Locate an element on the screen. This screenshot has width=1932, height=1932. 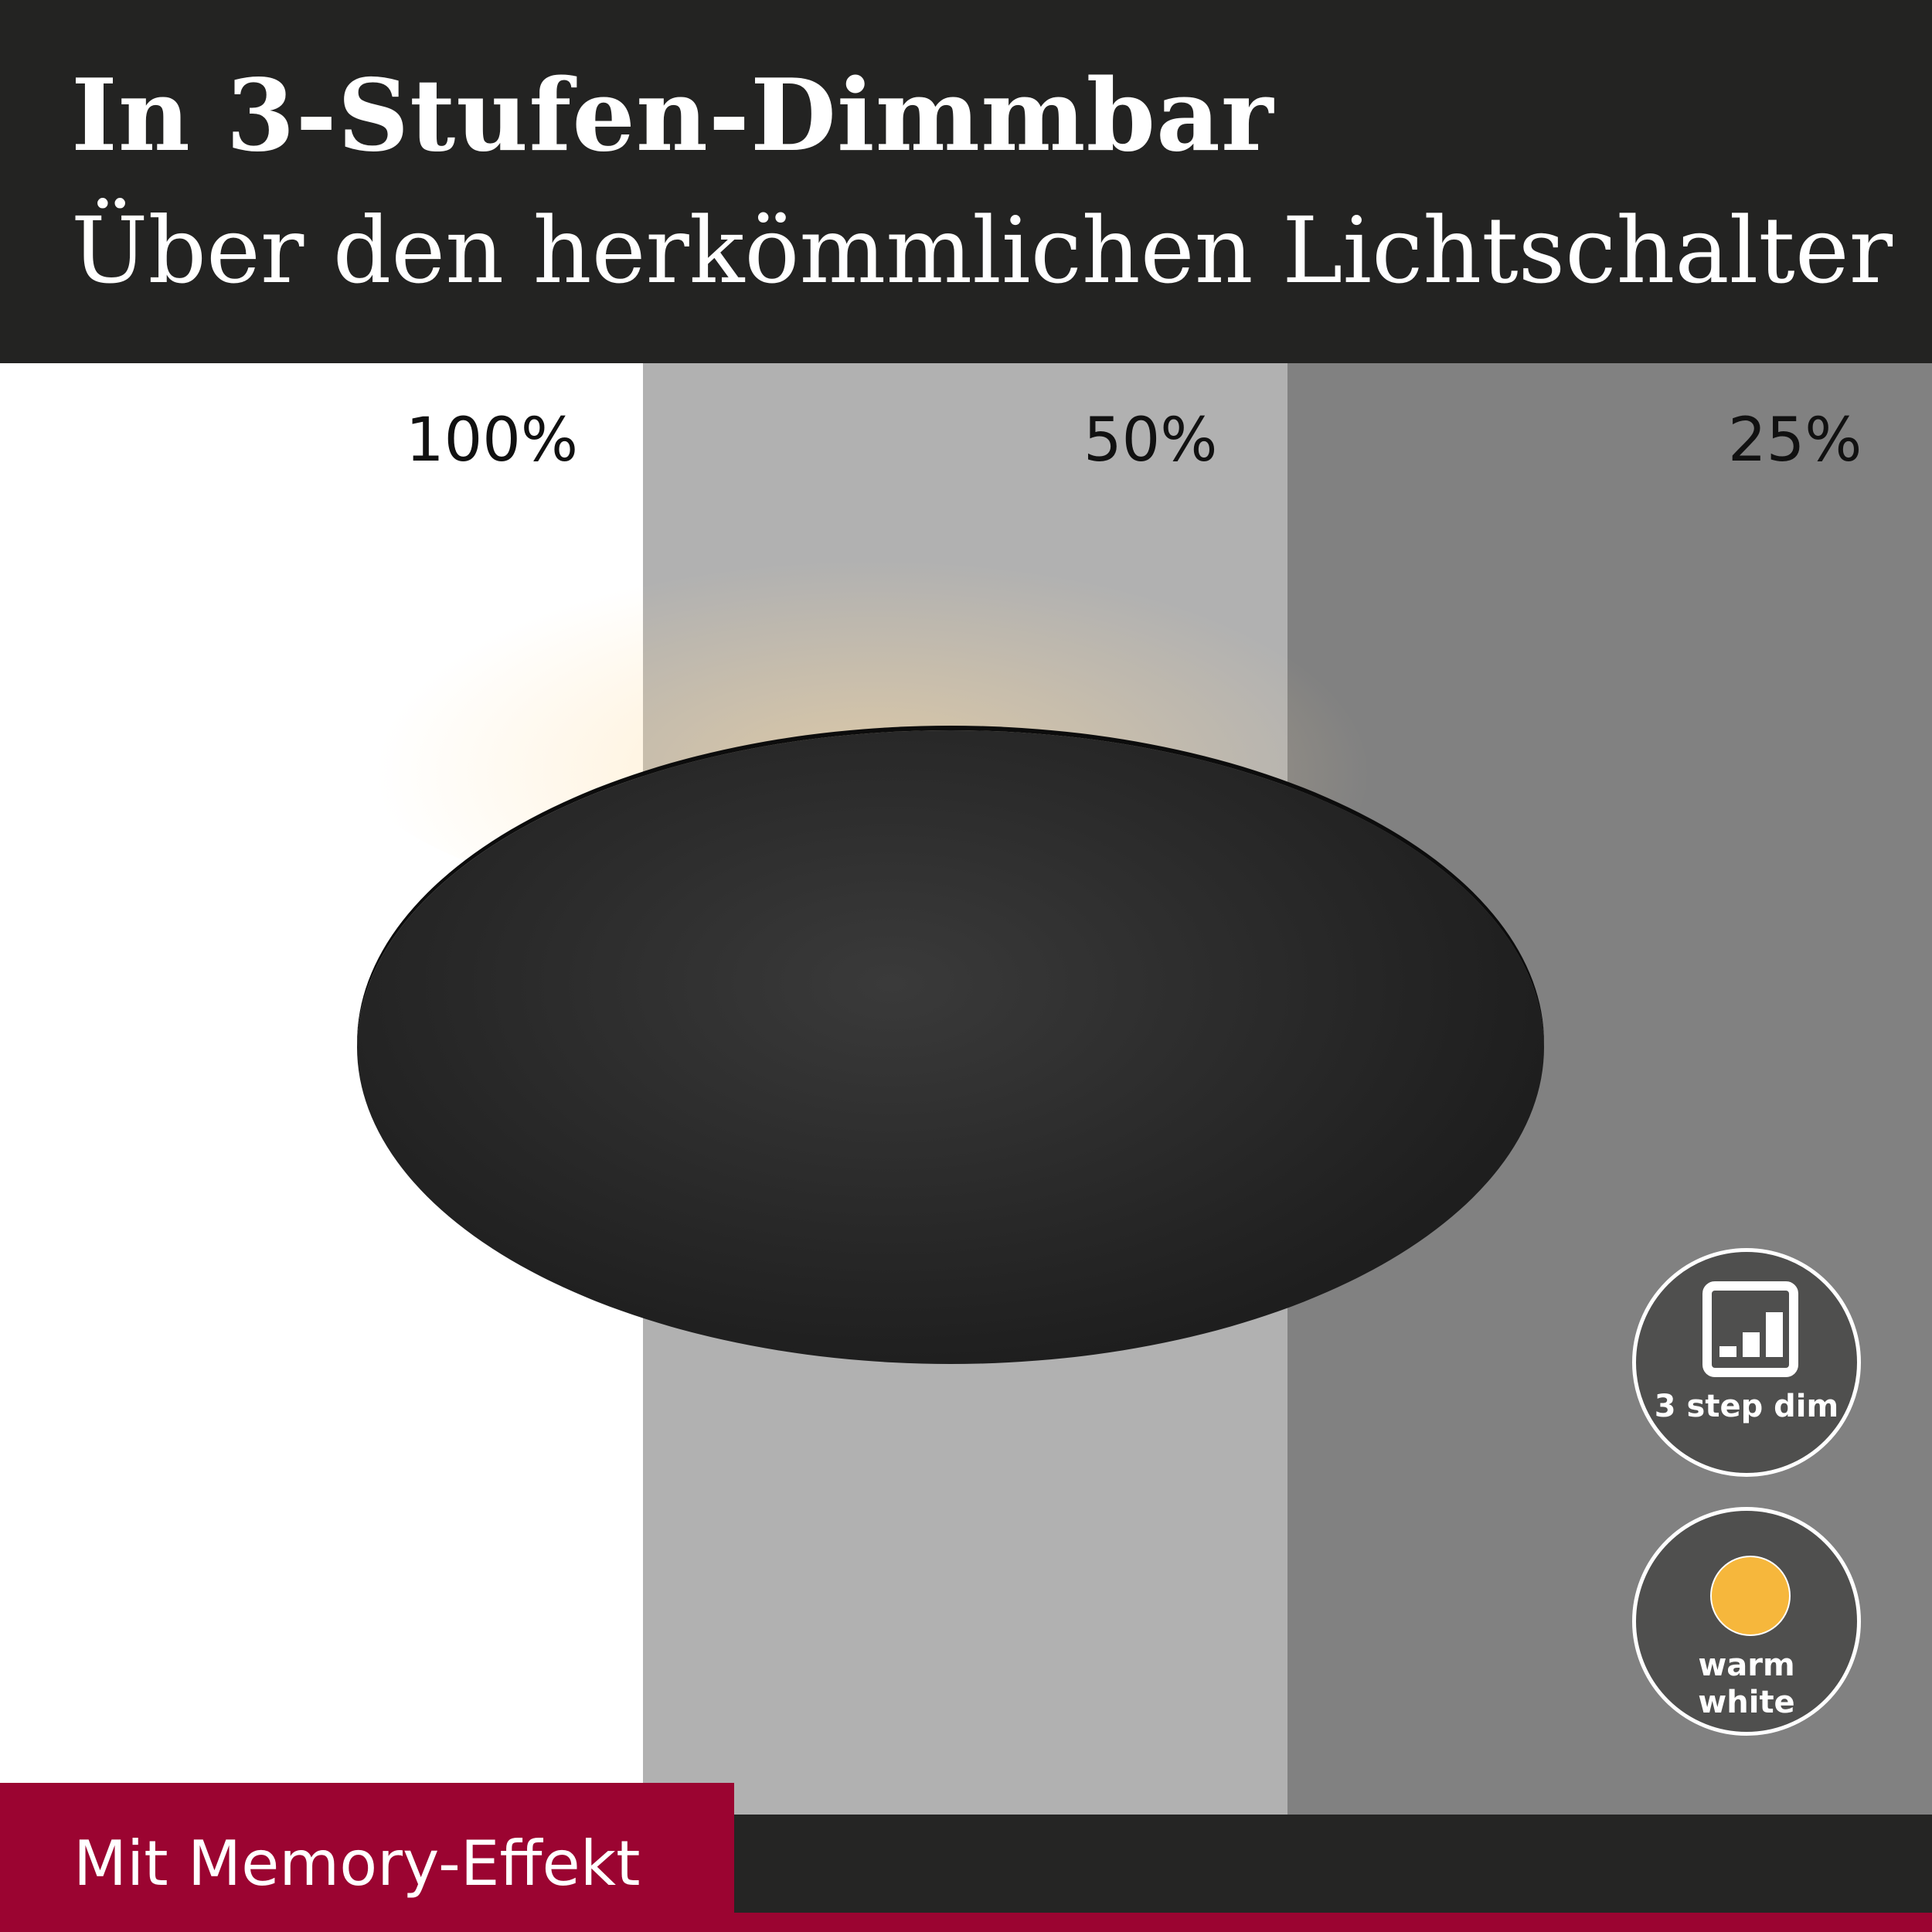
page-subtitle: Über den herkömmlichen Lichtschalter is located at coordinates (982, 251).